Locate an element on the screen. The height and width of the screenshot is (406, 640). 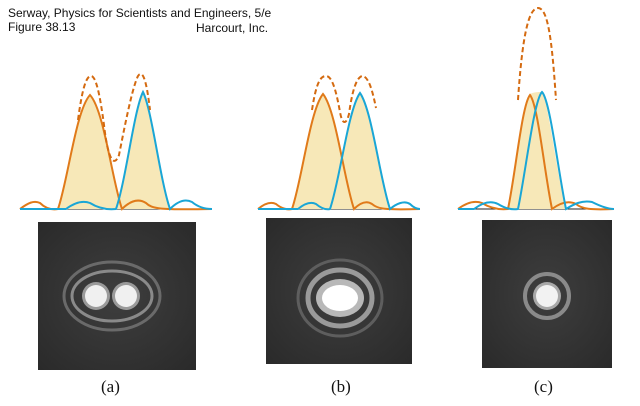
photo-c is located at coordinates (547, 294).